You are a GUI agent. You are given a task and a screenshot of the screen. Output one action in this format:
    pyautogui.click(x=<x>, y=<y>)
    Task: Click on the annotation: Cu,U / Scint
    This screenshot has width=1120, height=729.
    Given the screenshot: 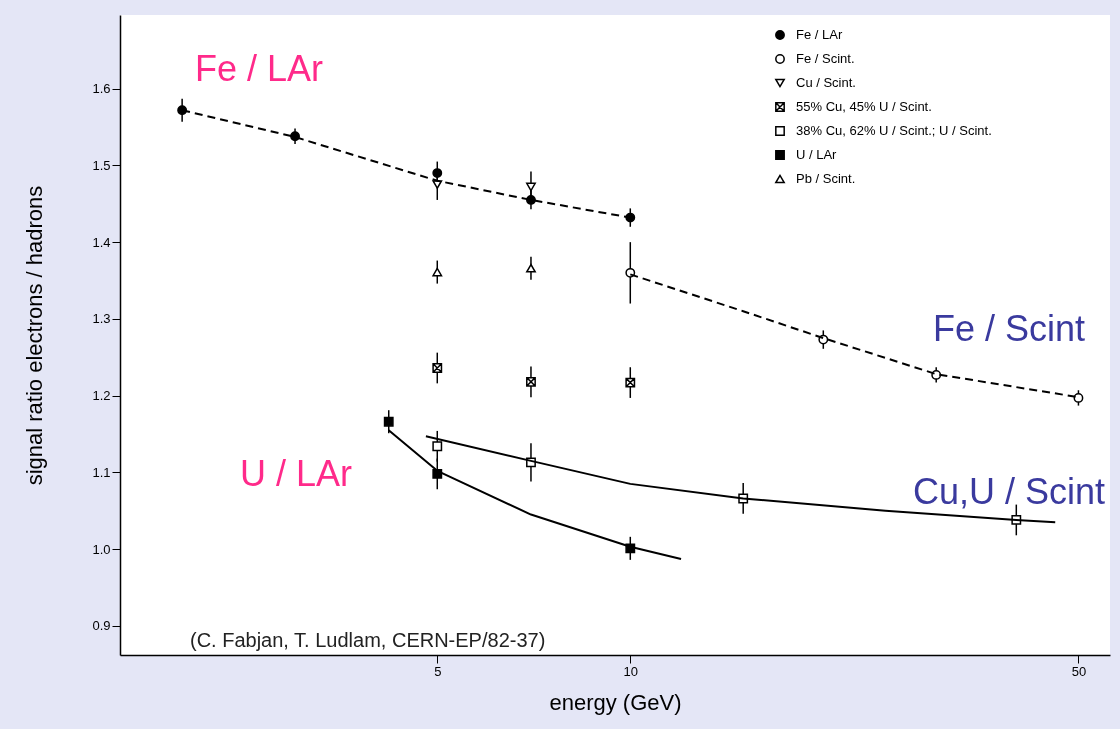 What is the action you would take?
    pyautogui.click(x=1008, y=491)
    